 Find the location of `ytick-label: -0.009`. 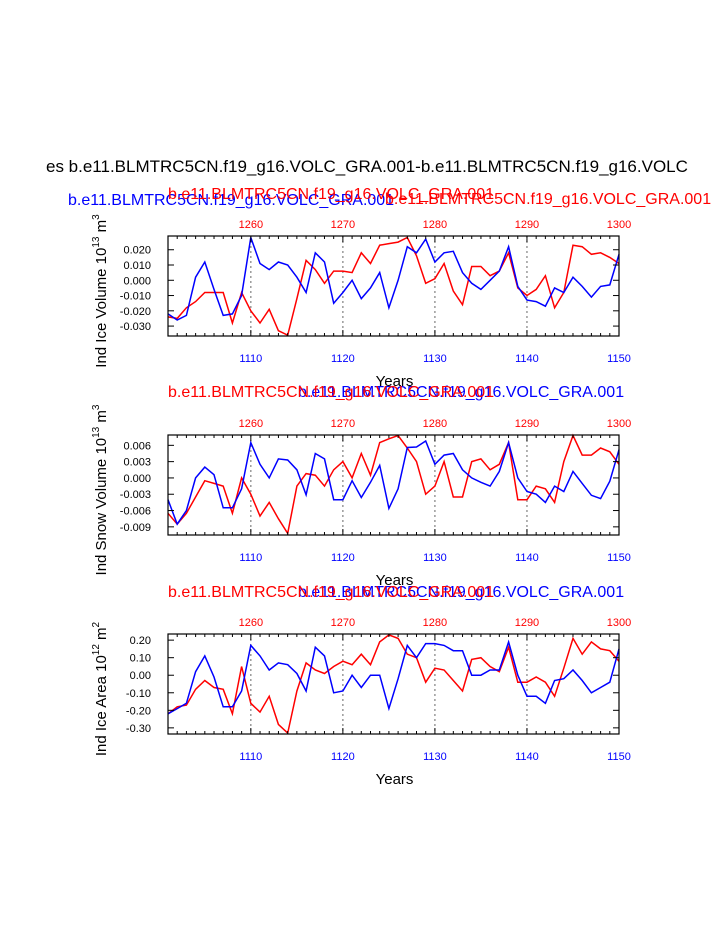

ytick-label: -0.009 is located at coordinates (135, 528).